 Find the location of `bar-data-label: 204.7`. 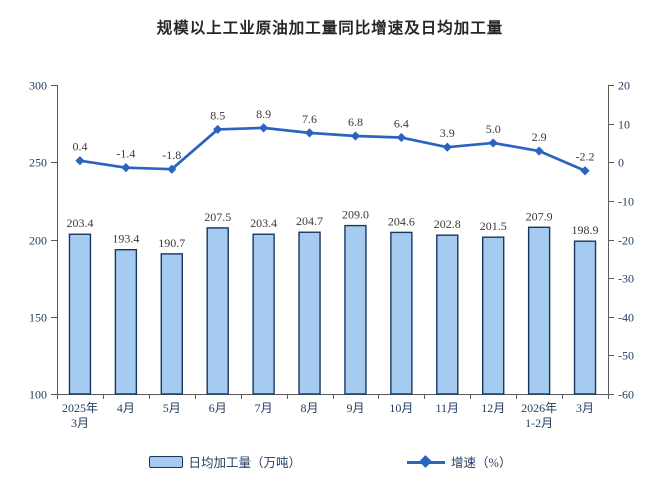

bar-data-label: 204.7 is located at coordinates (309, 221).